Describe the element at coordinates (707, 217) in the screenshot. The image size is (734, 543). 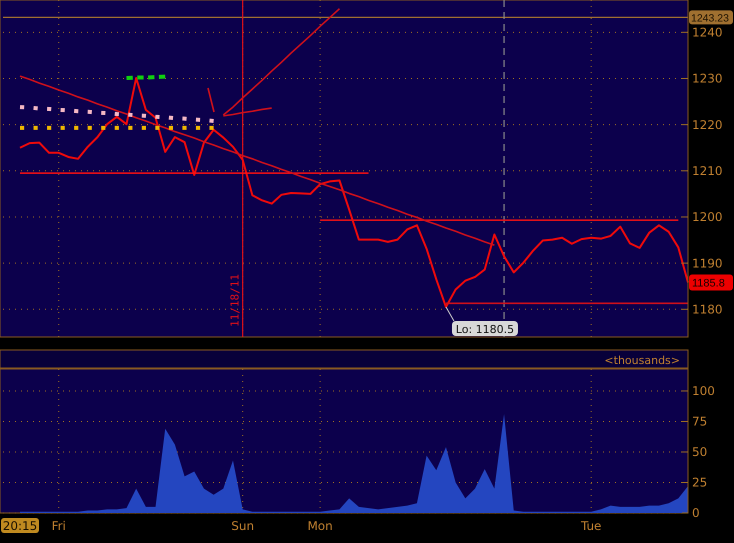
I see `y-tick-label: 1200` at that location.